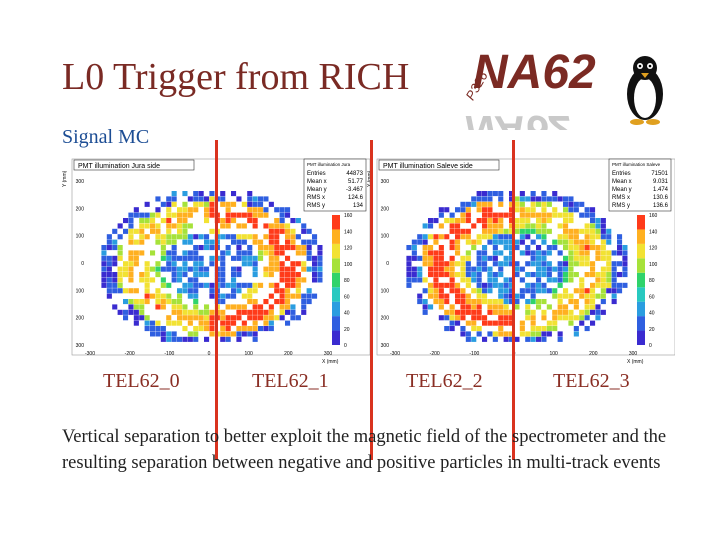  Describe the element at coordinates (633, 354) in the screenshot. I see `x-tick-label: 300` at that location.